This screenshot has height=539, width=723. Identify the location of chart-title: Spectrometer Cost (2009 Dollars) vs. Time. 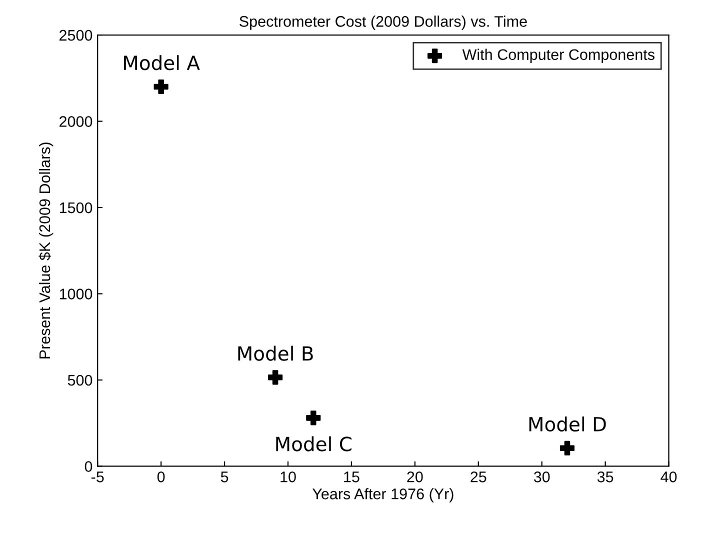
(383, 23).